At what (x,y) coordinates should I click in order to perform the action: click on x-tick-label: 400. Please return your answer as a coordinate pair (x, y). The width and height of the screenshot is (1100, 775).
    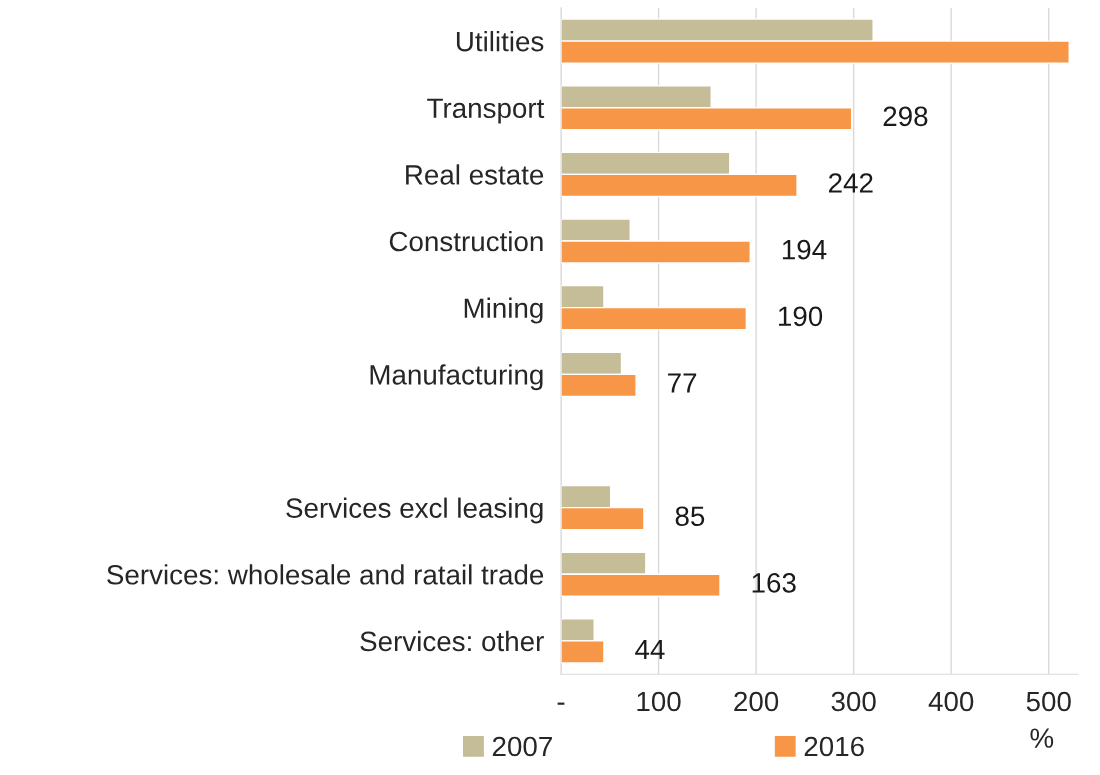
    Looking at the image, I should click on (951, 701).